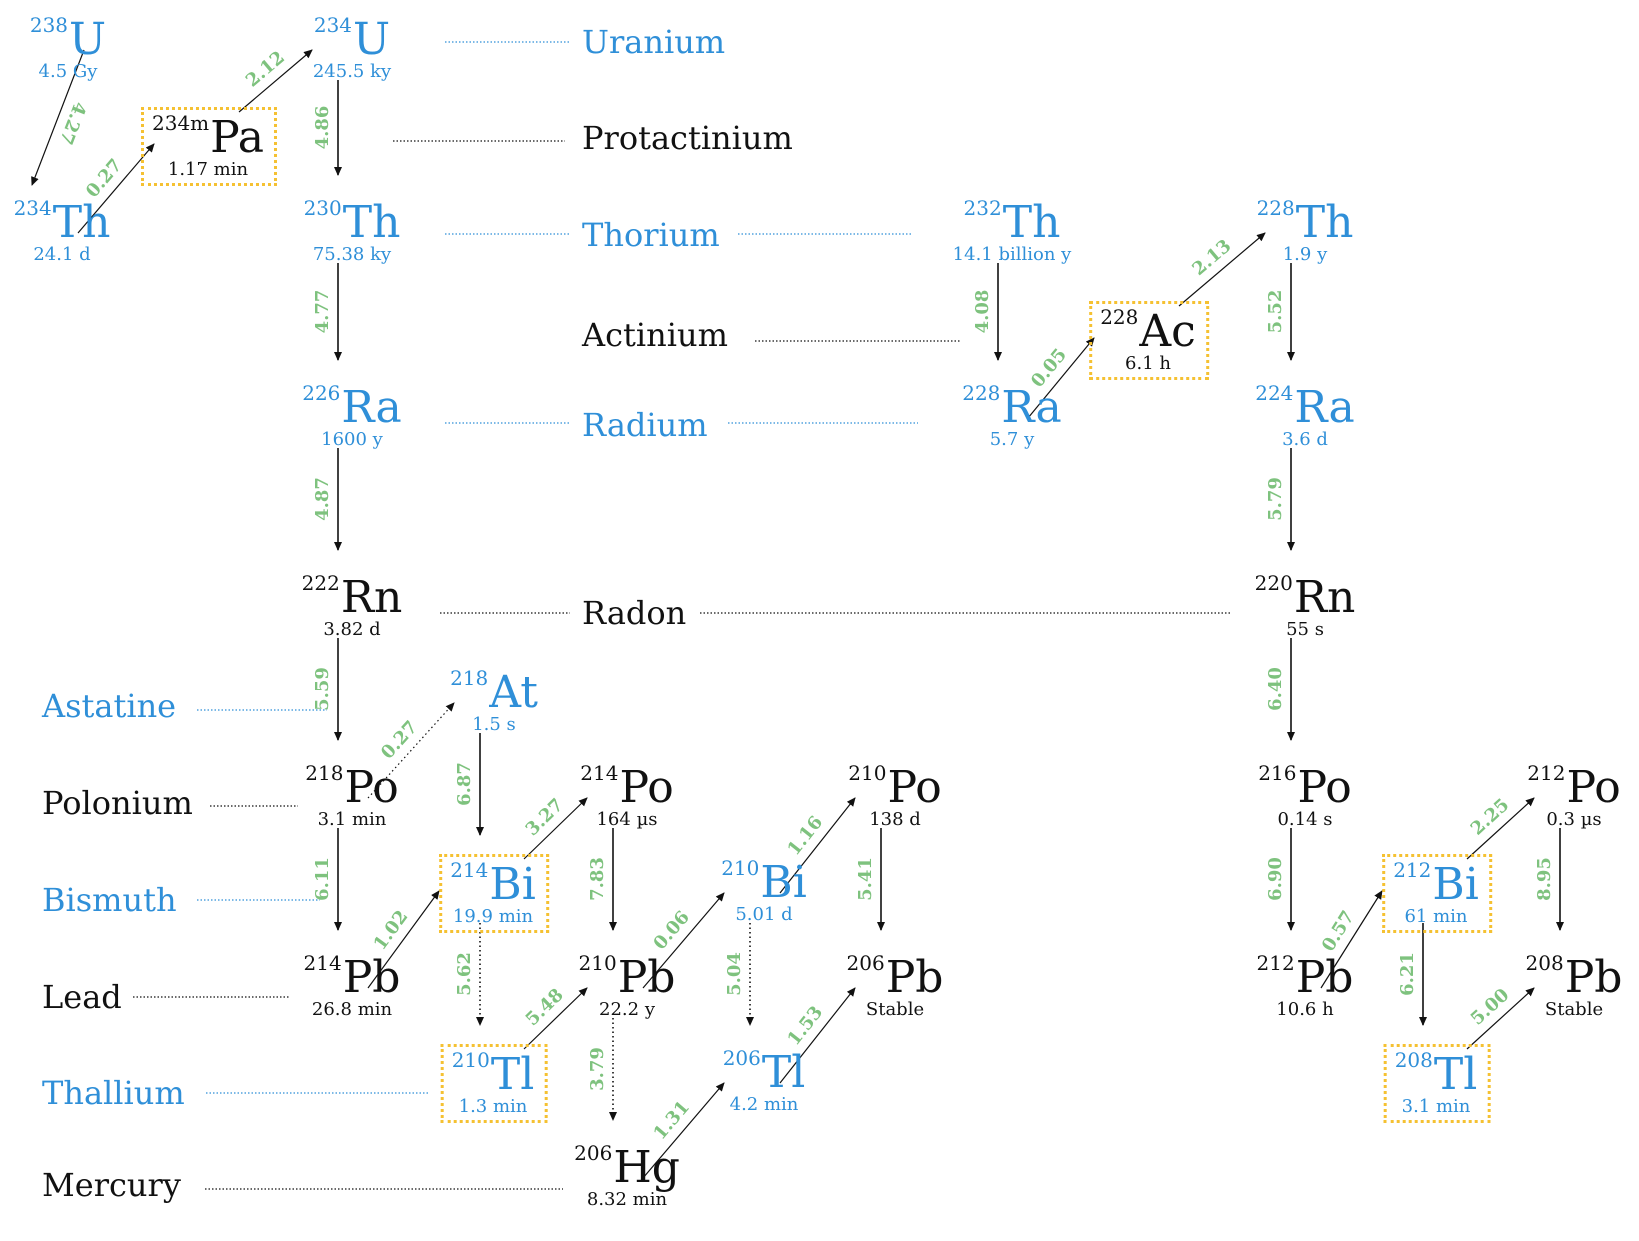 The image size is (1639, 1241). Describe the element at coordinates (113, 1093) in the screenshot. I see `element-label-thallium: Thallium` at that location.